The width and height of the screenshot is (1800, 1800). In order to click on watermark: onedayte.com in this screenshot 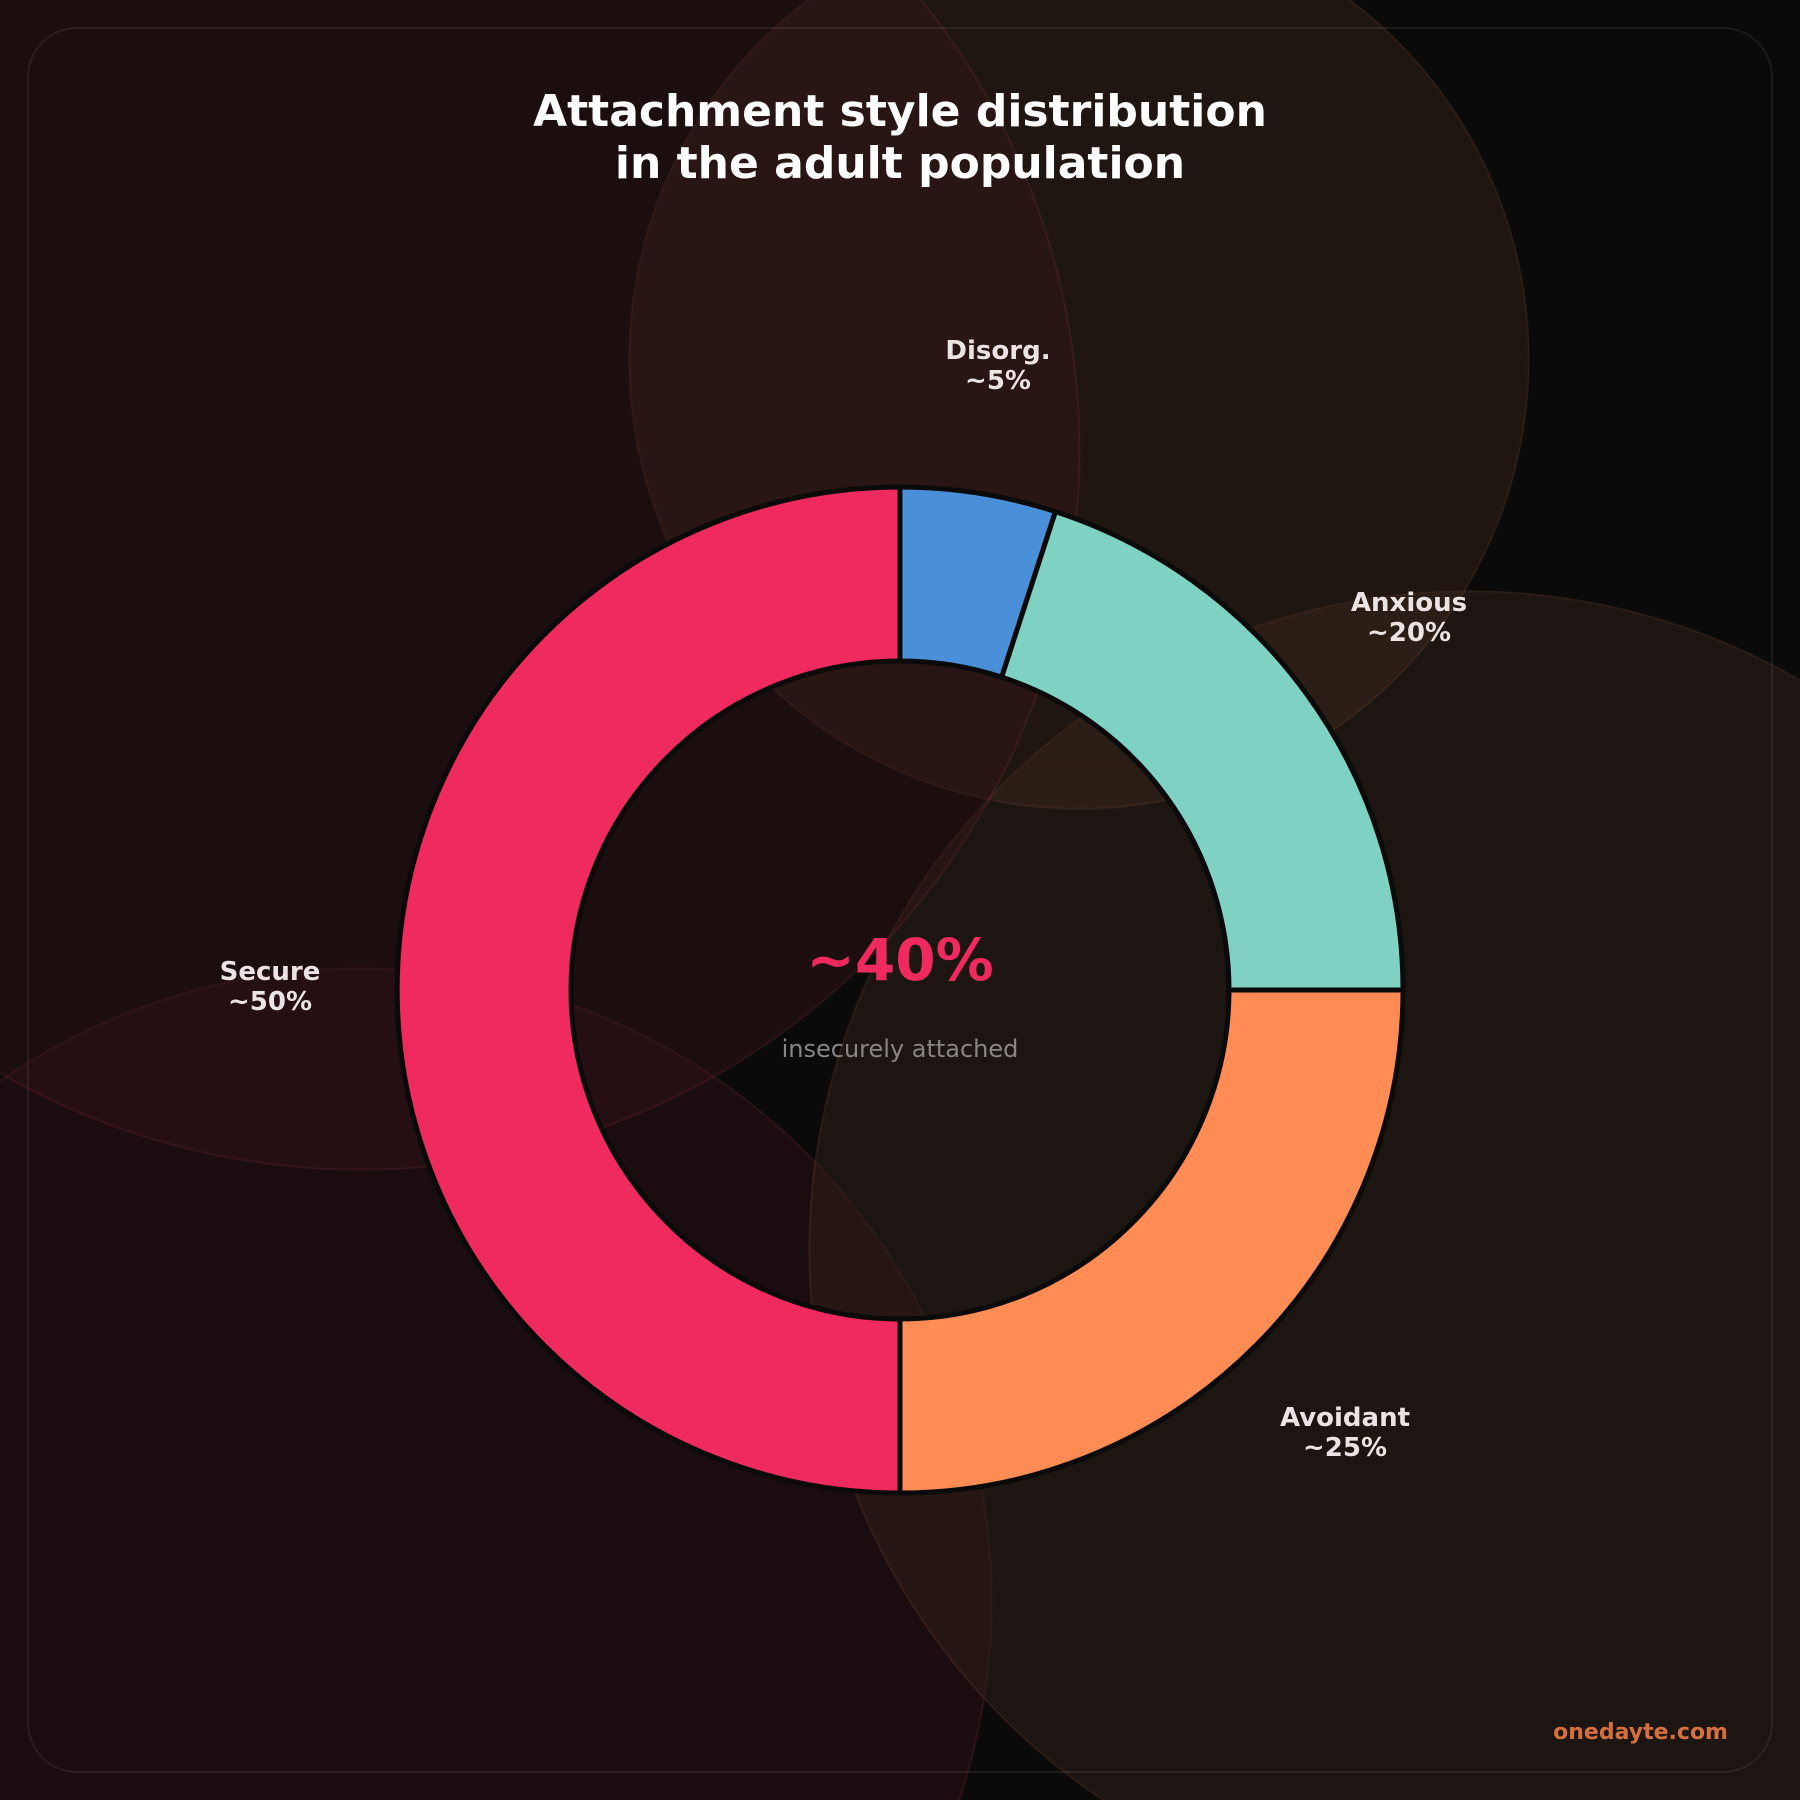, I will do `click(1640, 1732)`.